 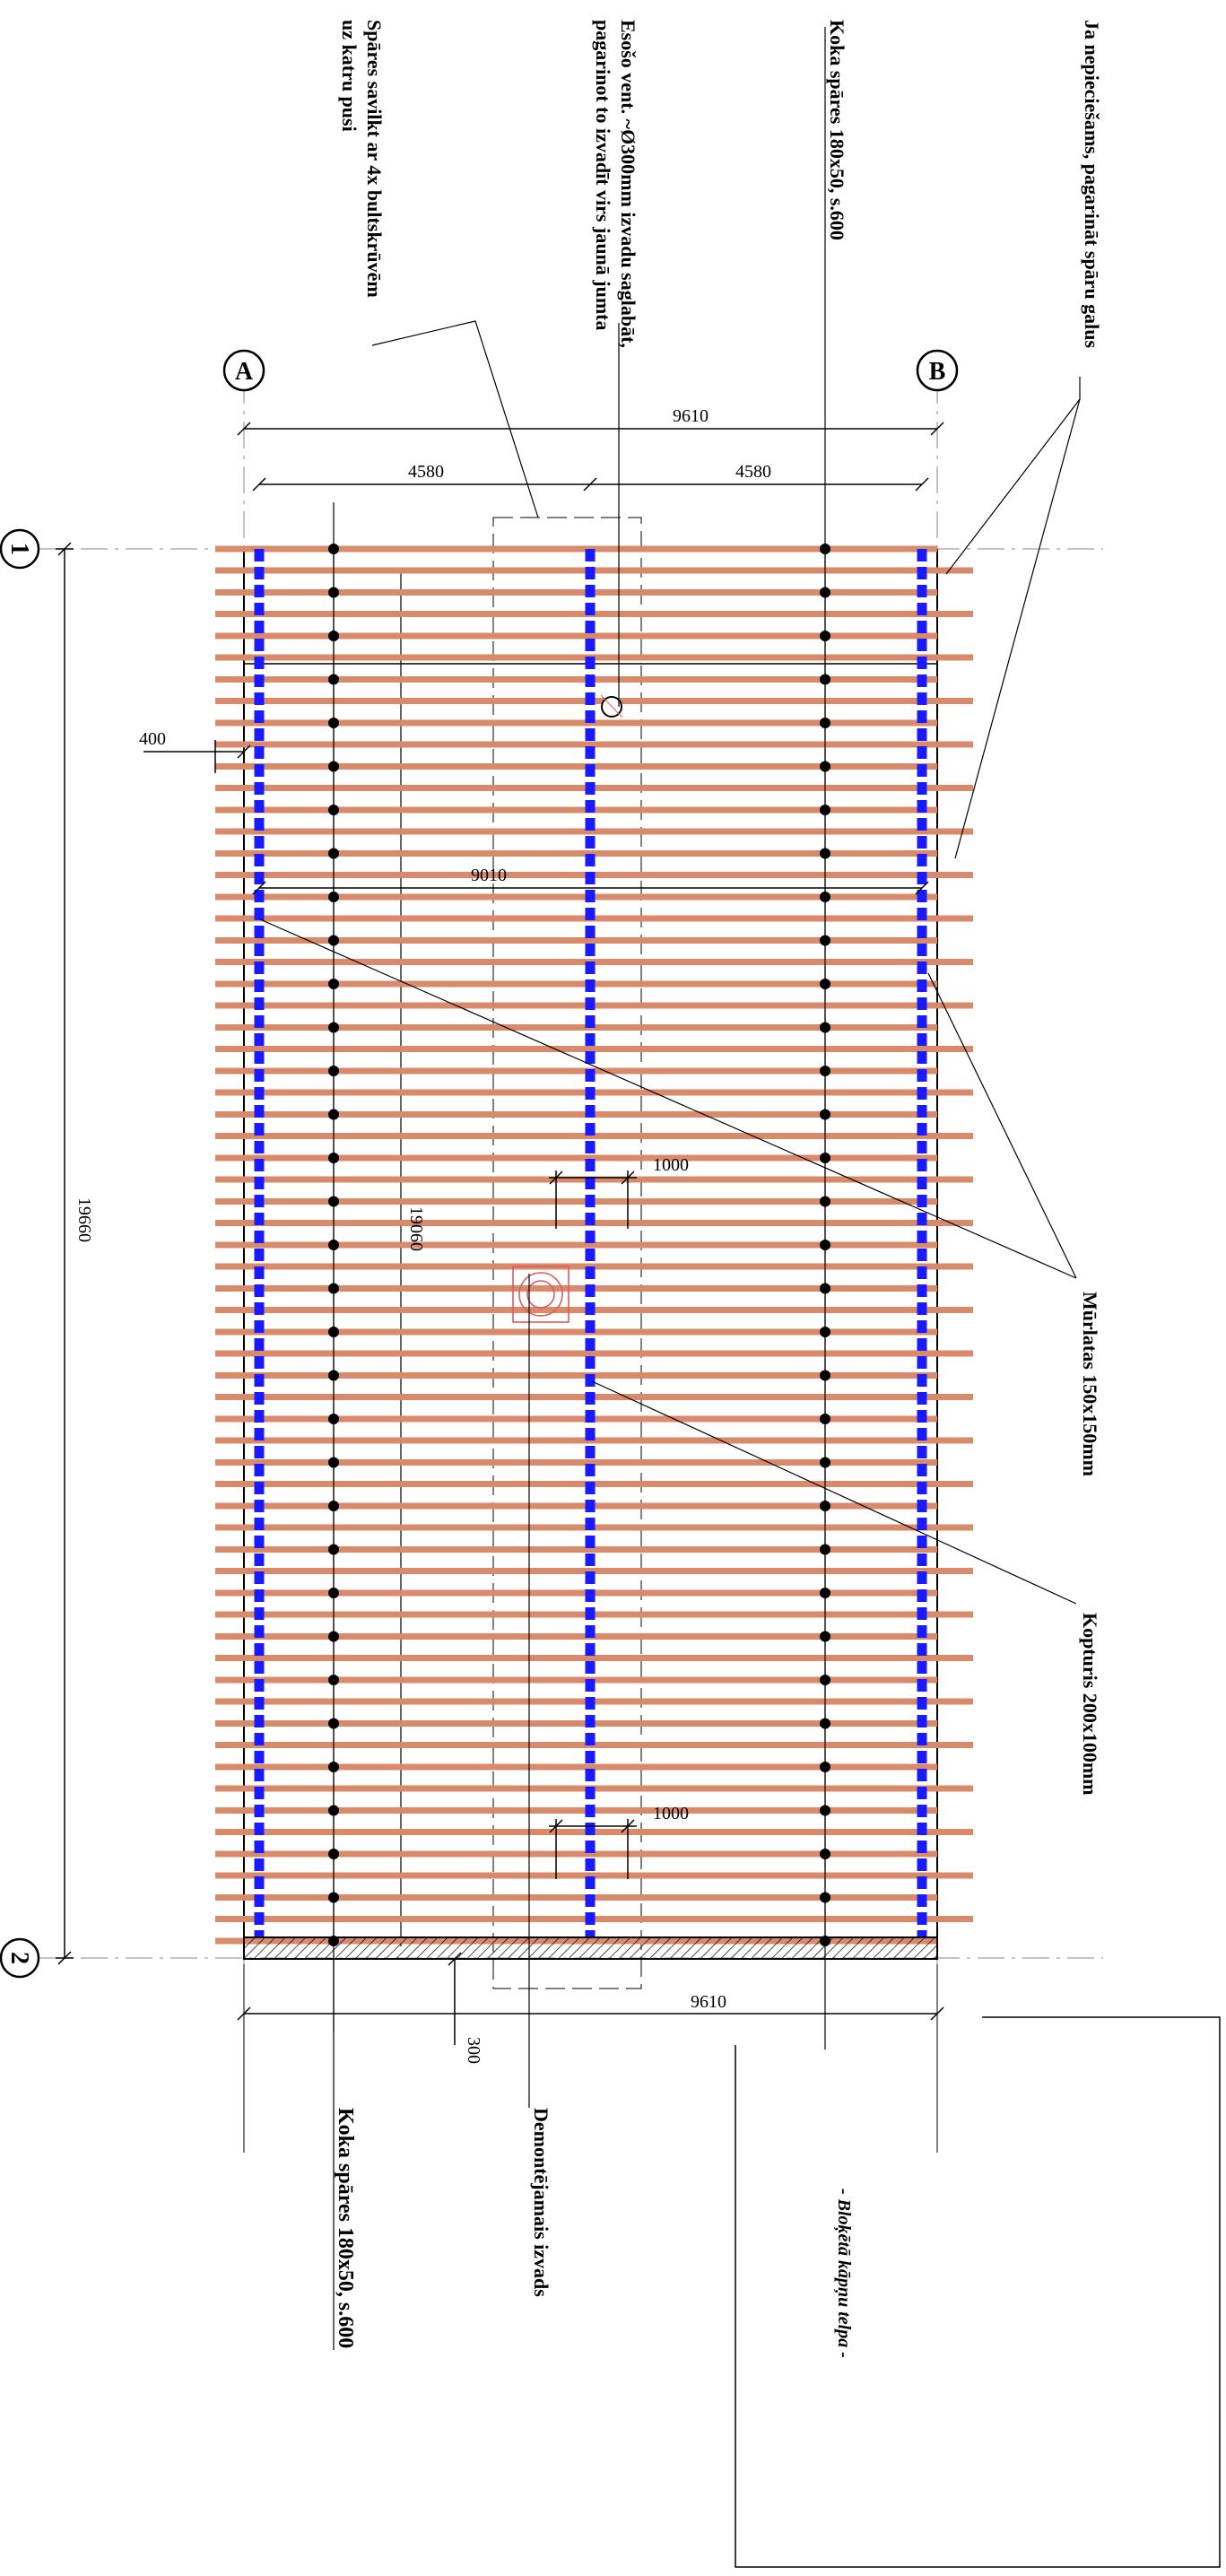 I want to click on dim-left-span: 4580, so click(x=426, y=472).